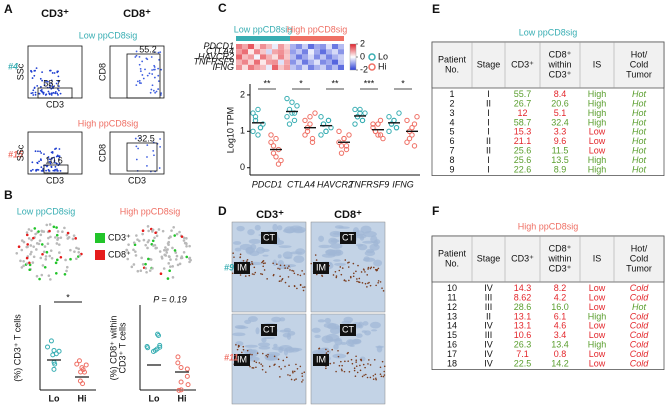  What do you see at coordinates (119, 254) in the screenshot?
I see `legend-label: CD8⁺` at bounding box center [119, 254].